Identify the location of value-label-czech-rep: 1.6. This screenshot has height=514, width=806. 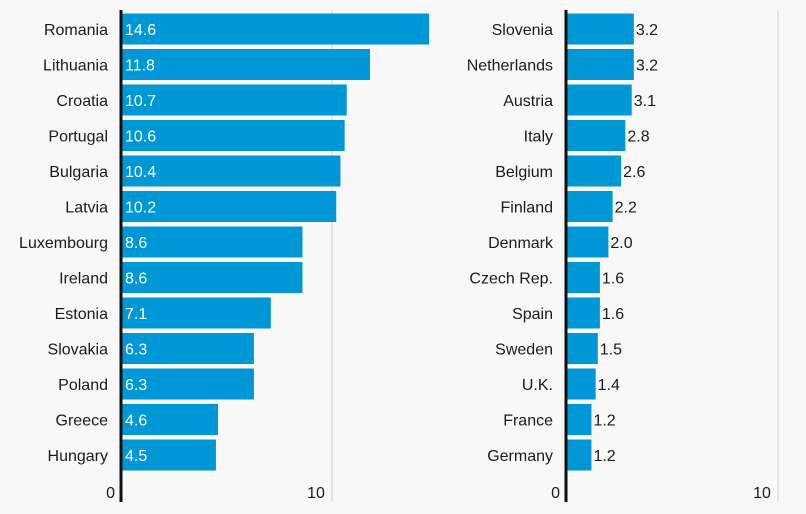
(613, 279).